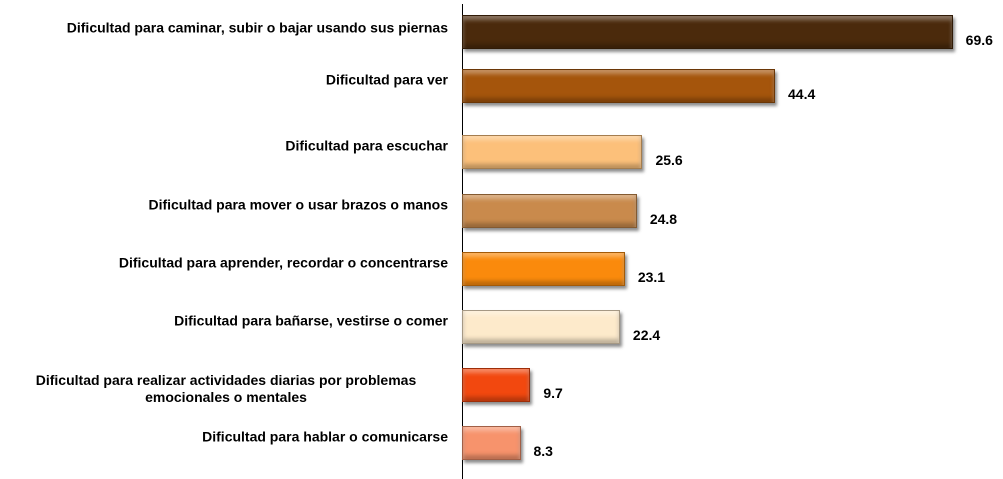 Image resolution: width=1003 pixels, height=479 pixels. What do you see at coordinates (663, 218) in the screenshot?
I see `value-label: 24.8` at bounding box center [663, 218].